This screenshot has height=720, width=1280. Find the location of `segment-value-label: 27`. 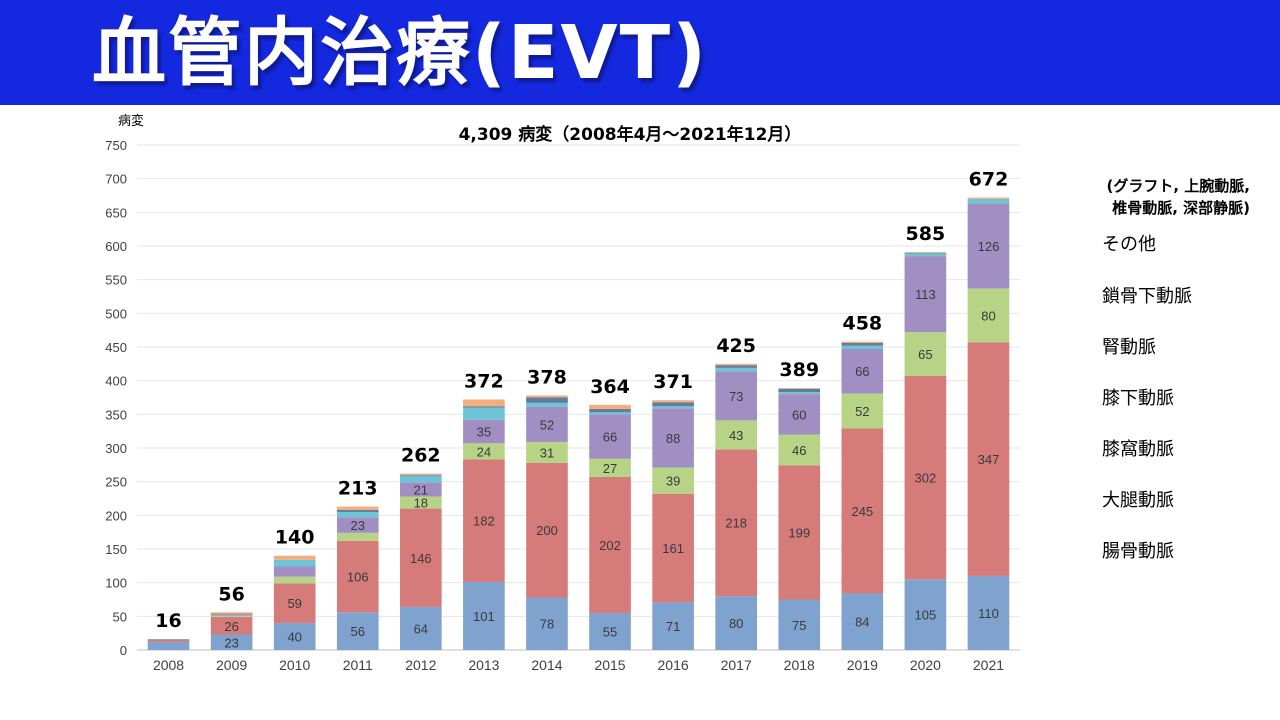

segment-value-label: 27 is located at coordinates (610, 468).